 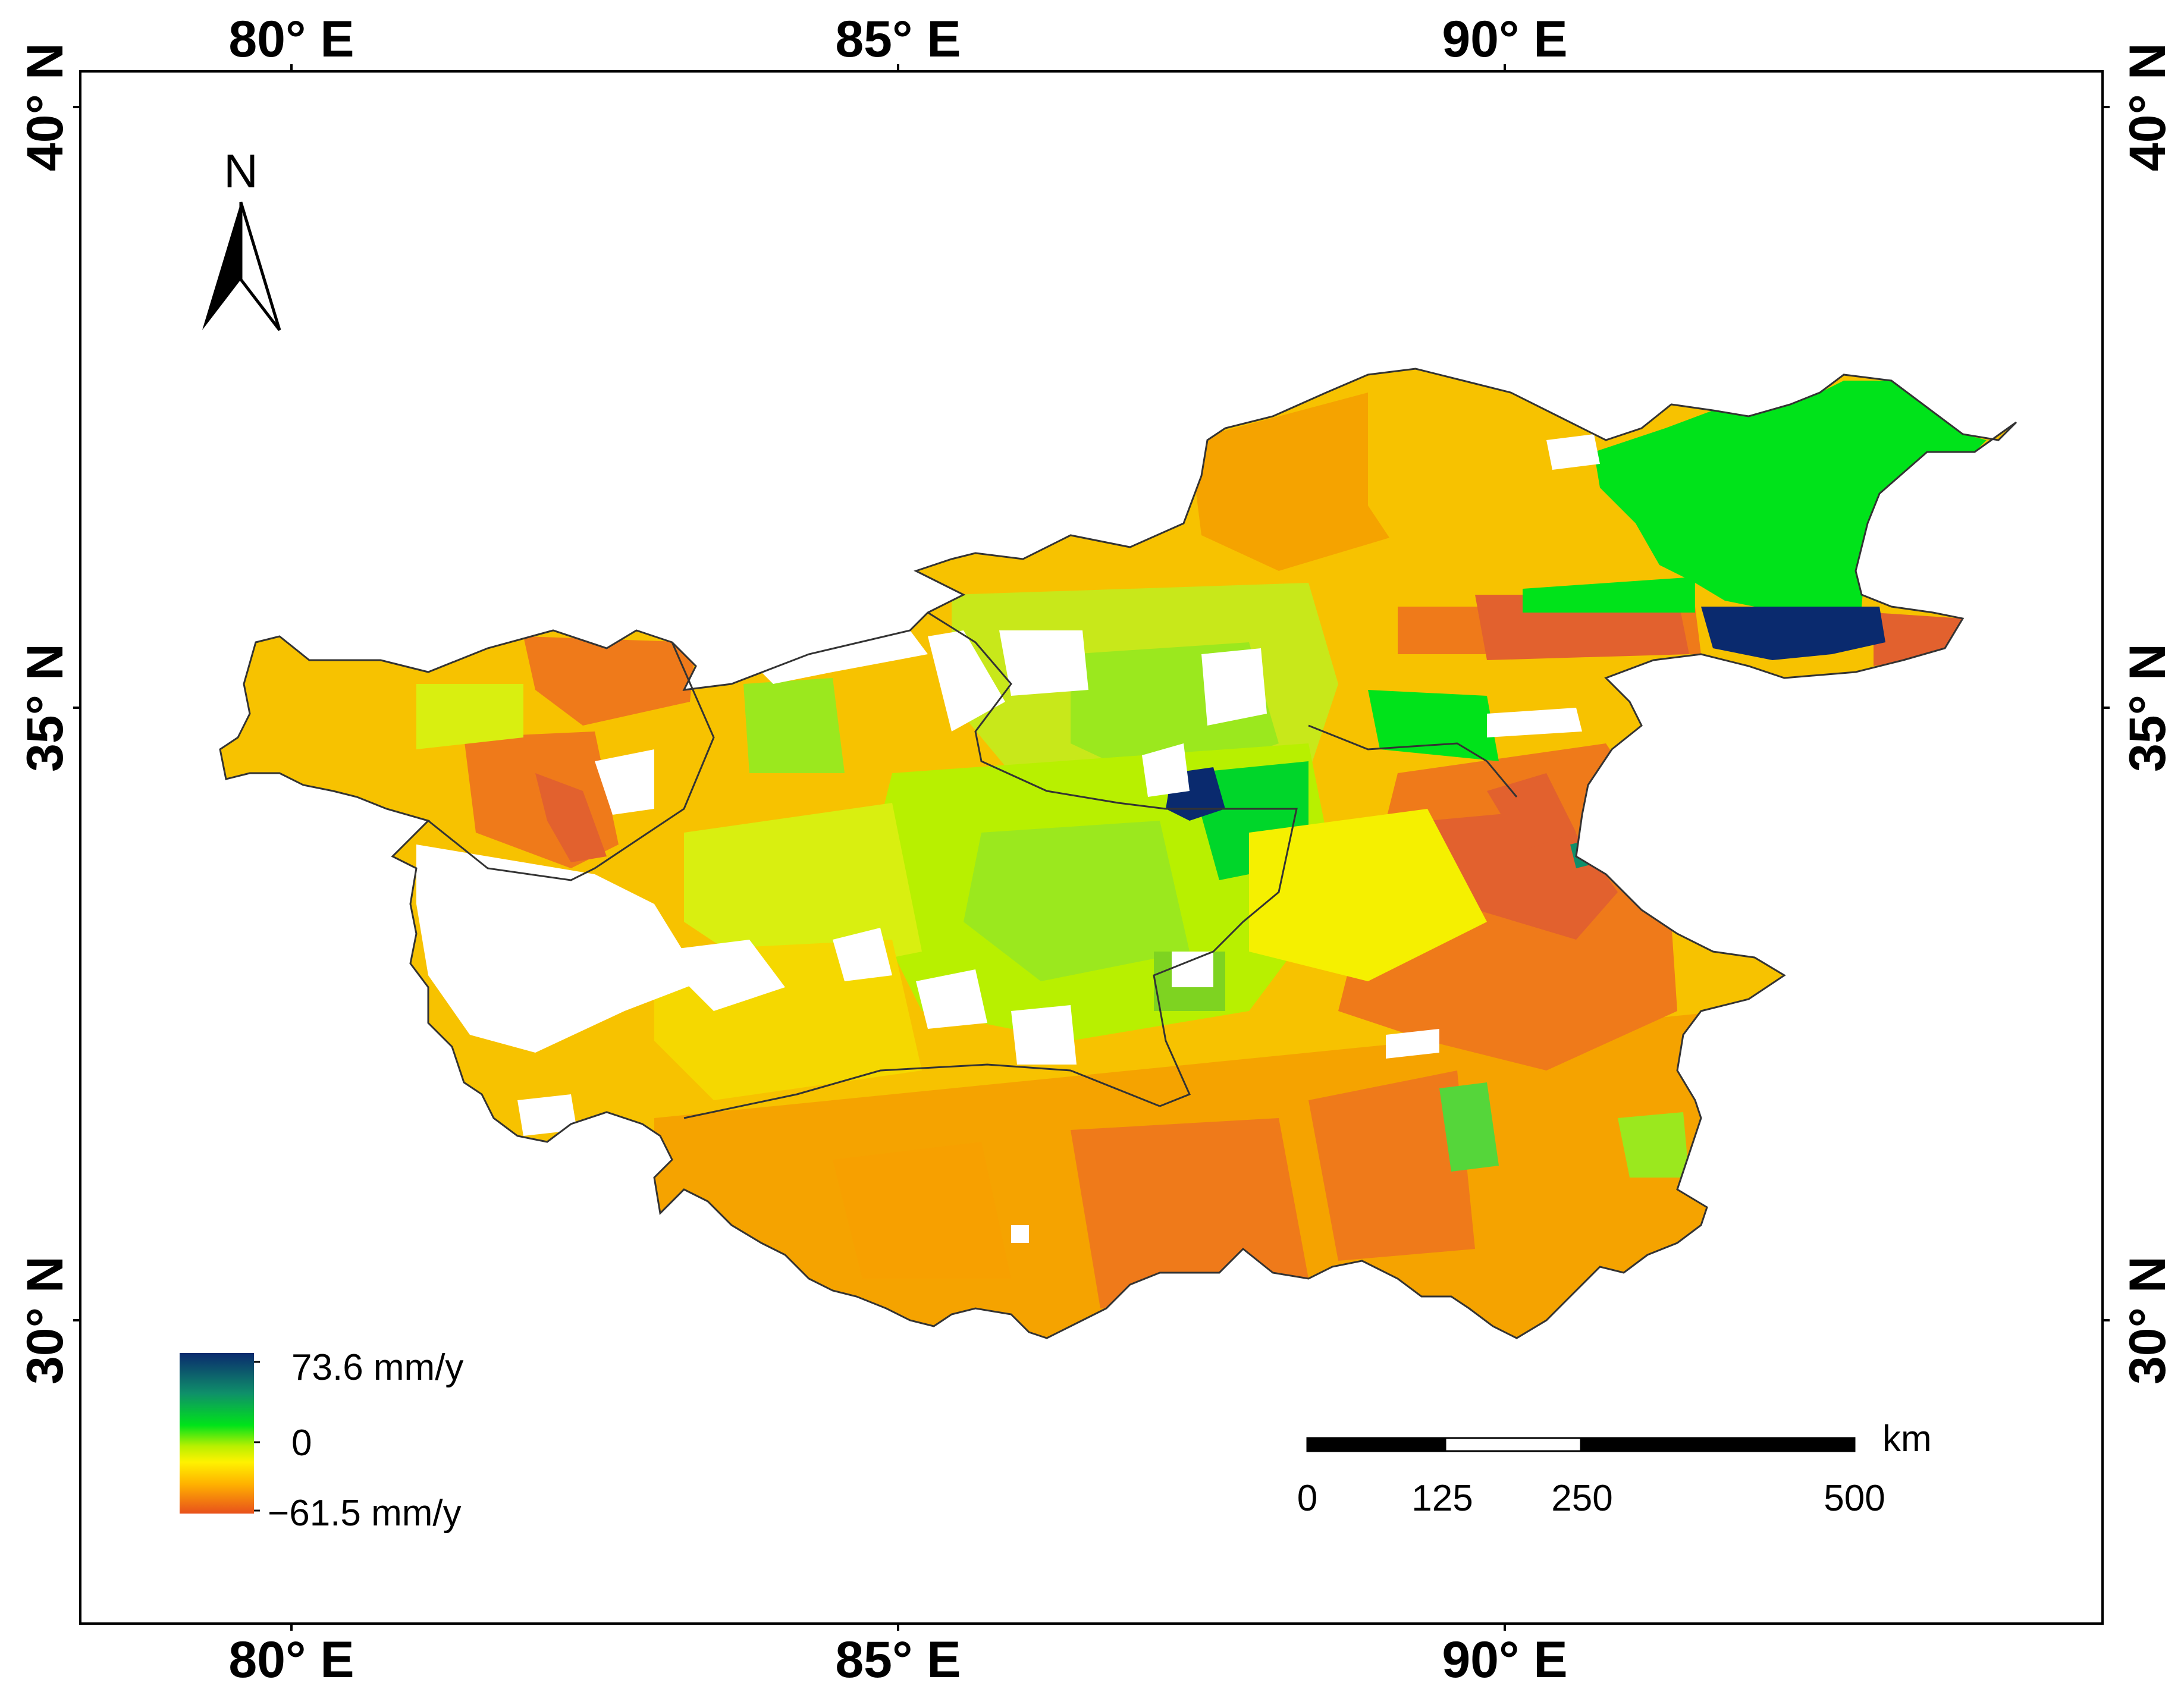 I want to click on scale-tick-125: 125, so click(x=1442, y=1499).